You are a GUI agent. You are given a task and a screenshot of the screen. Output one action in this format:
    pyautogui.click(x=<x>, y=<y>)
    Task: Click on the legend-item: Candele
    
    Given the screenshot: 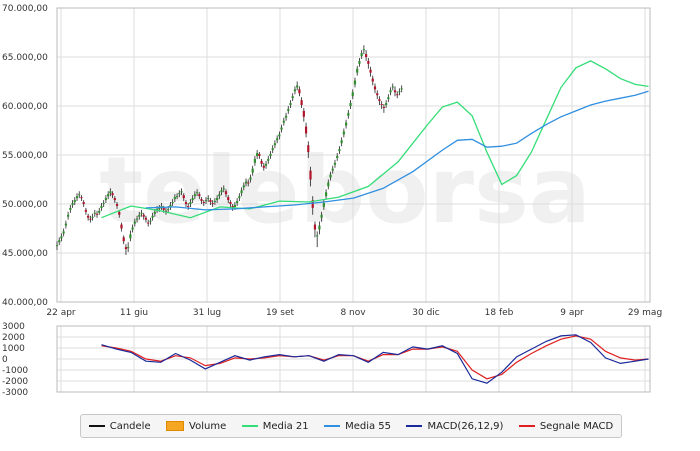 What is the action you would take?
    pyautogui.click(x=119, y=426)
    